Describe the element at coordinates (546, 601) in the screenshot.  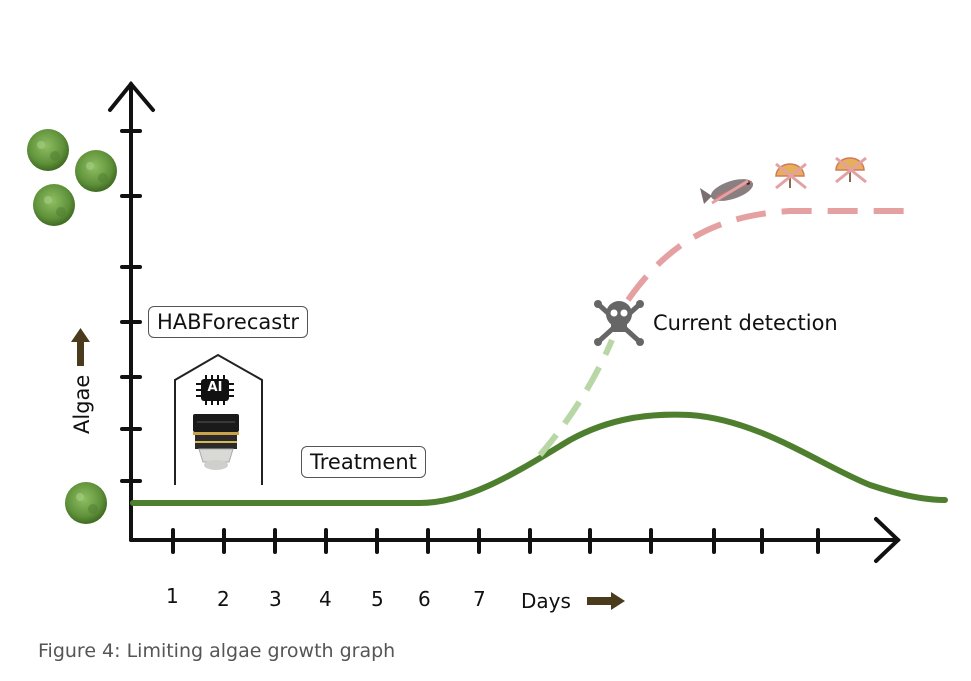
I see `x-axis-label: Days` at that location.